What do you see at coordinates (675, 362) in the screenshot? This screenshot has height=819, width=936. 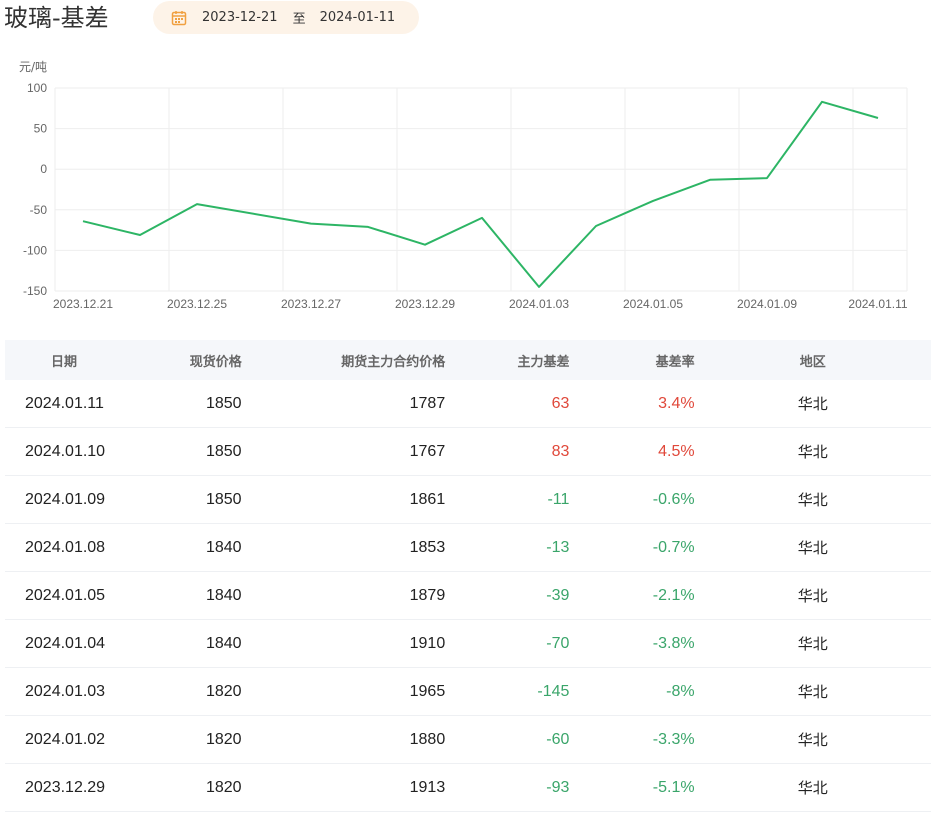 I see `header-basis-rate: 基差率` at bounding box center [675, 362].